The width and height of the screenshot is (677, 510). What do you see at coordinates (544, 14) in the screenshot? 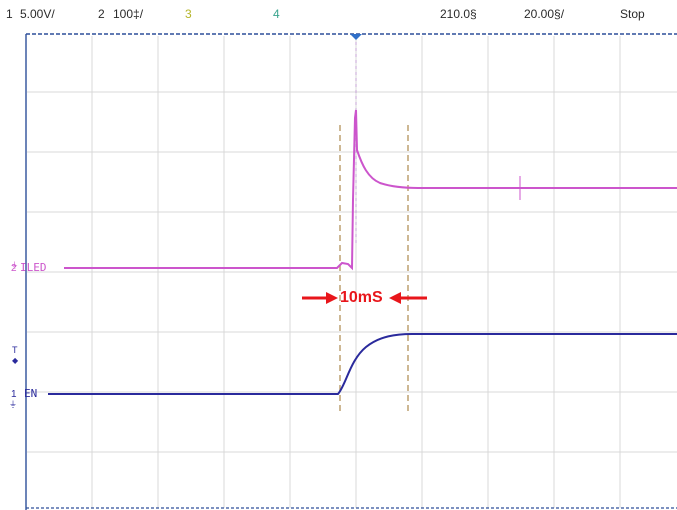
I see `timebase-scale: 20.00§/` at bounding box center [544, 14].